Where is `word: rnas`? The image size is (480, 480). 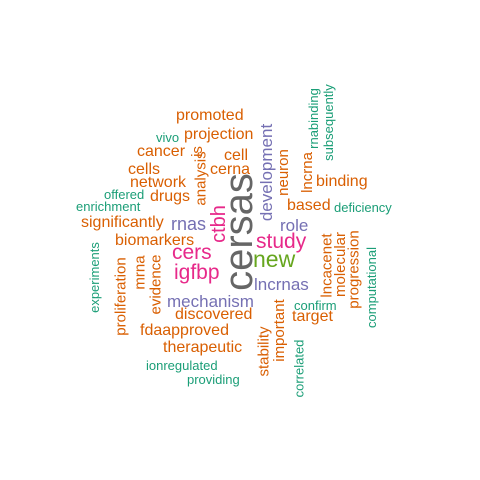
word: rnas is located at coordinates (189, 224).